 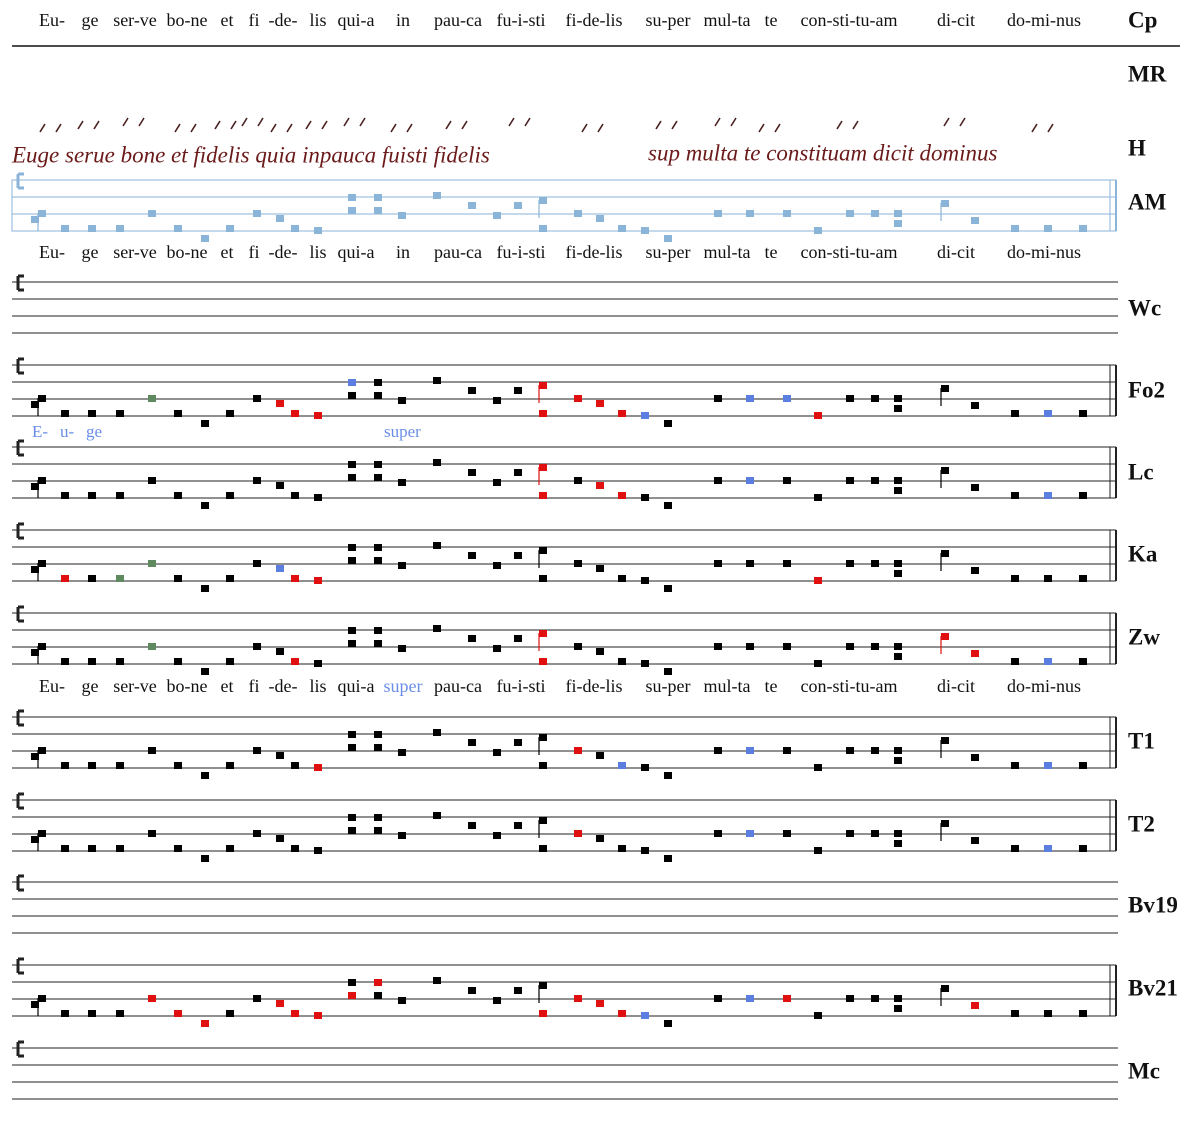 I want to click on annotation: ge, so click(x=94, y=431).